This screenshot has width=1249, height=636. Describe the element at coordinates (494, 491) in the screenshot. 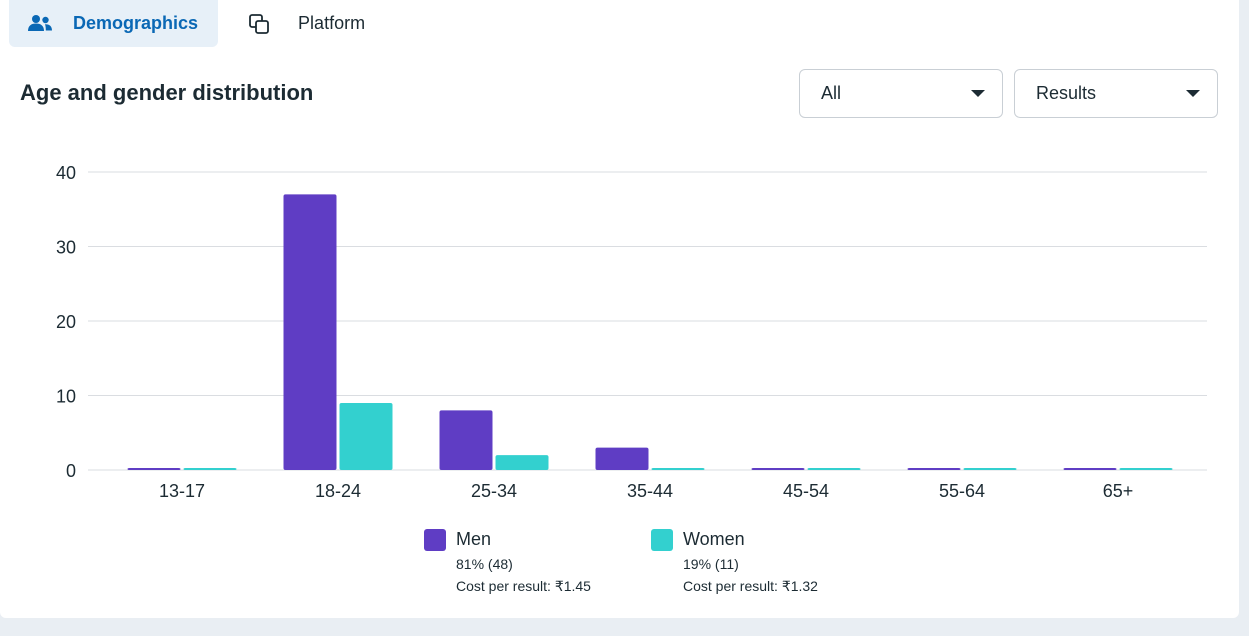

I see `x-tick-label: 25-34` at that location.